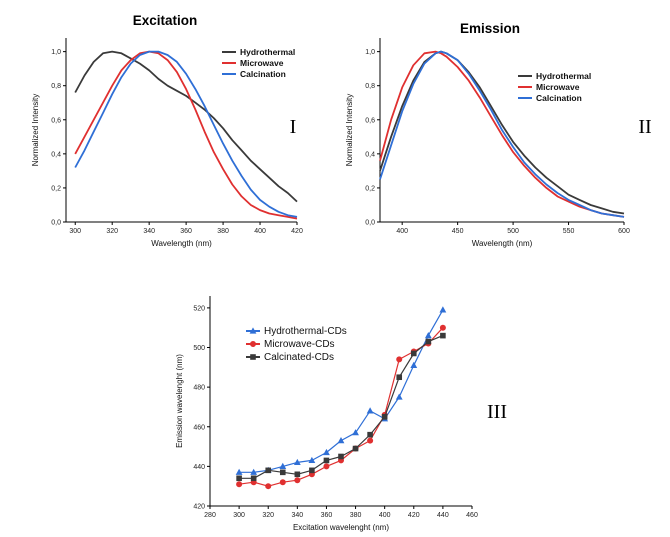  Describe the element at coordinates (299, 344) in the screenshot. I see `legend-label: Microwave-CDs` at that location.